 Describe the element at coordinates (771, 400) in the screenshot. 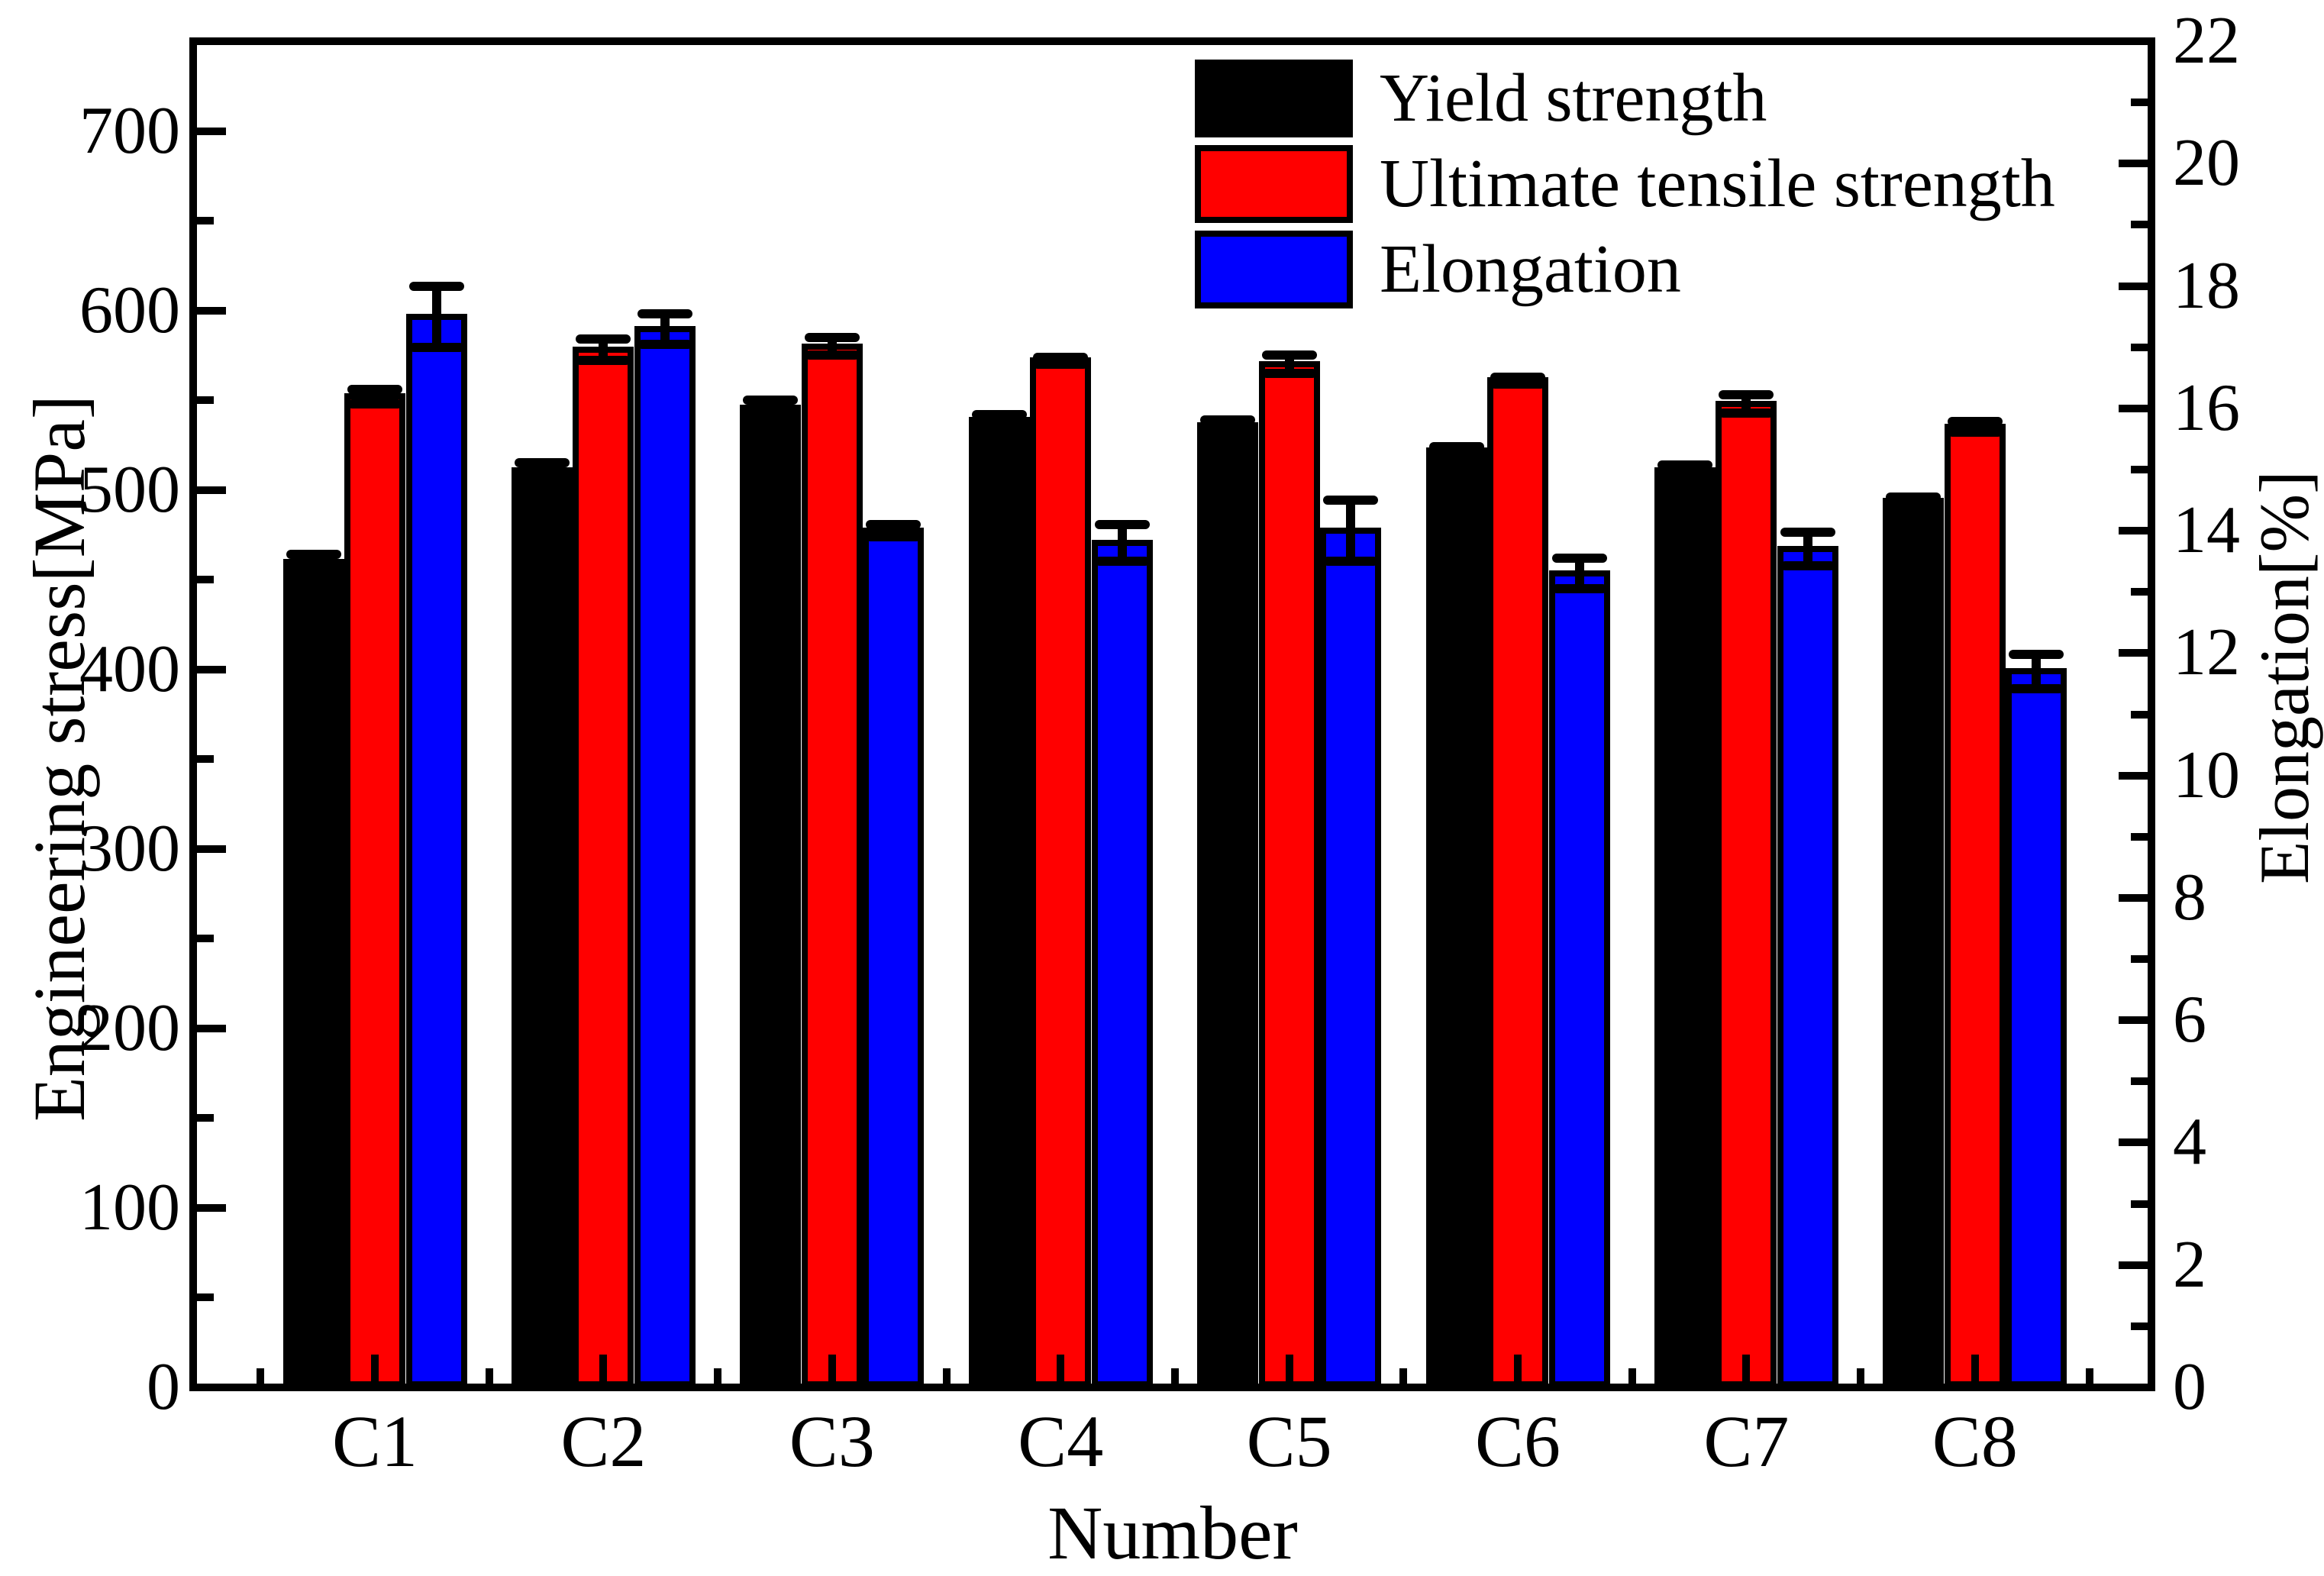

I see `errorbar-yield-strength-C3-upper-cap` at that location.